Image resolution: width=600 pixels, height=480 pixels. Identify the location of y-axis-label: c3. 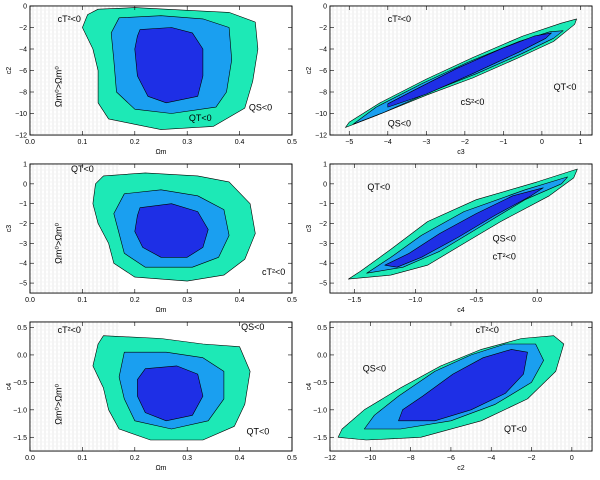
(309, 229).